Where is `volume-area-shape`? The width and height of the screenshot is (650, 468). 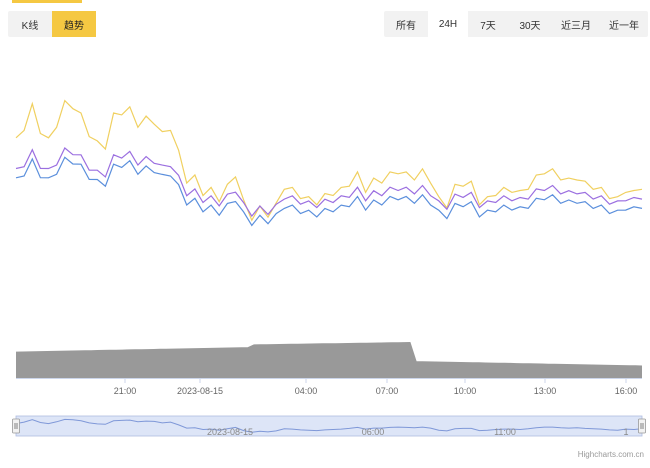 volume-area-shape is located at coordinates (329, 360).